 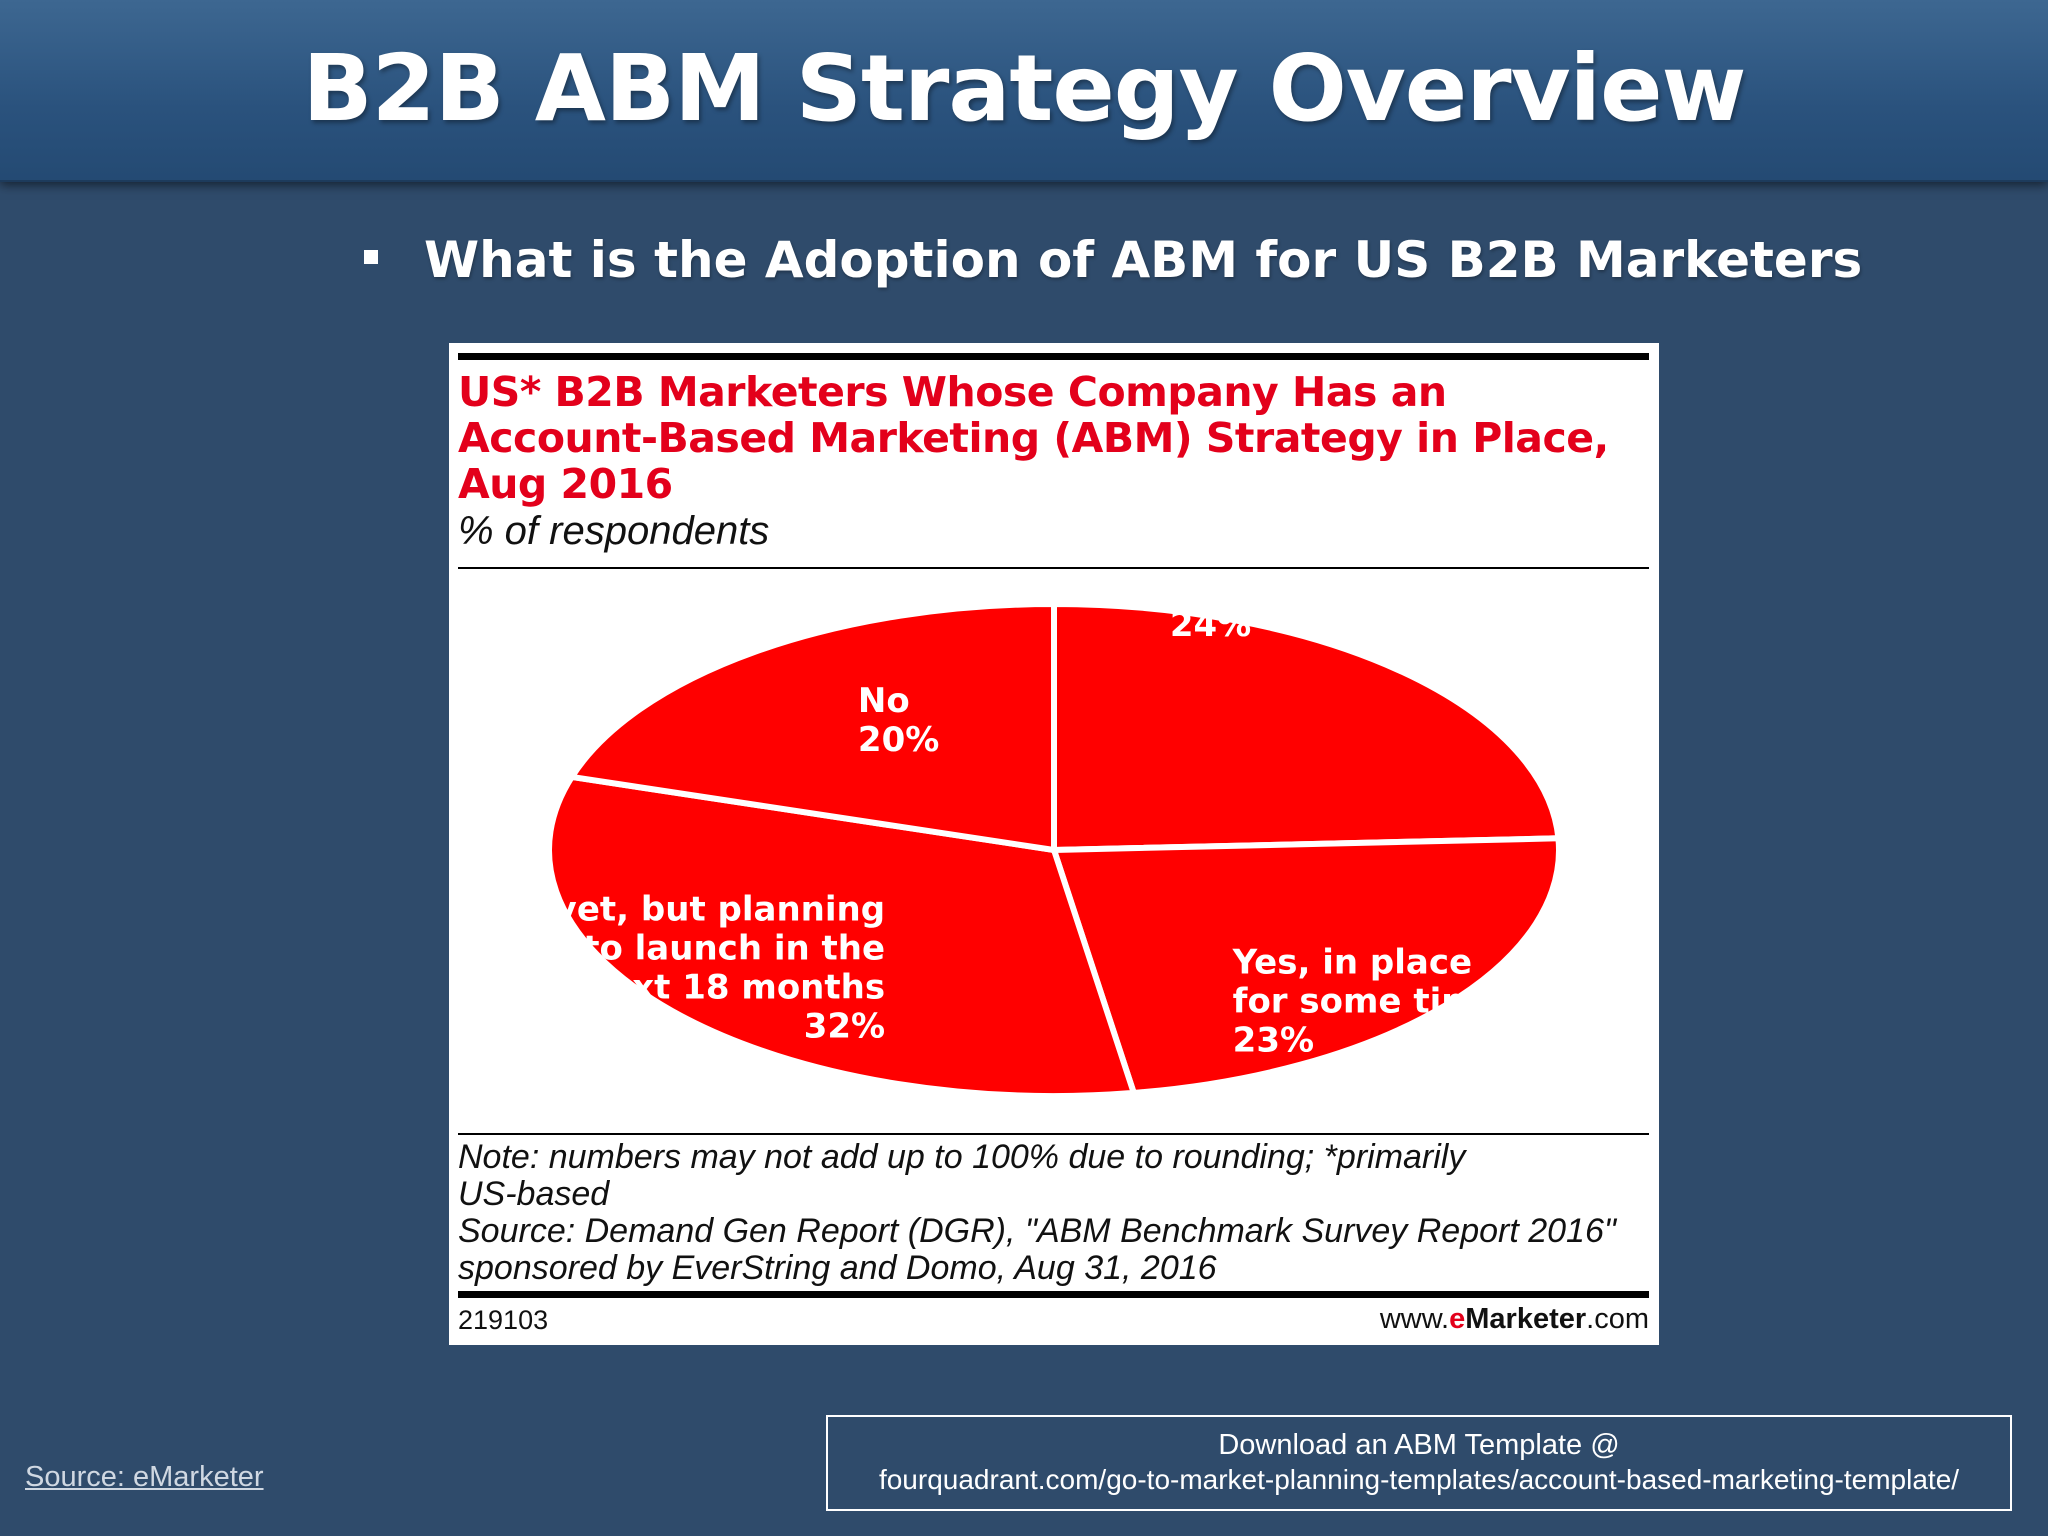 I want to click on emarketer-logo: www.eMarketer.com, so click(x=1514, y=1319).